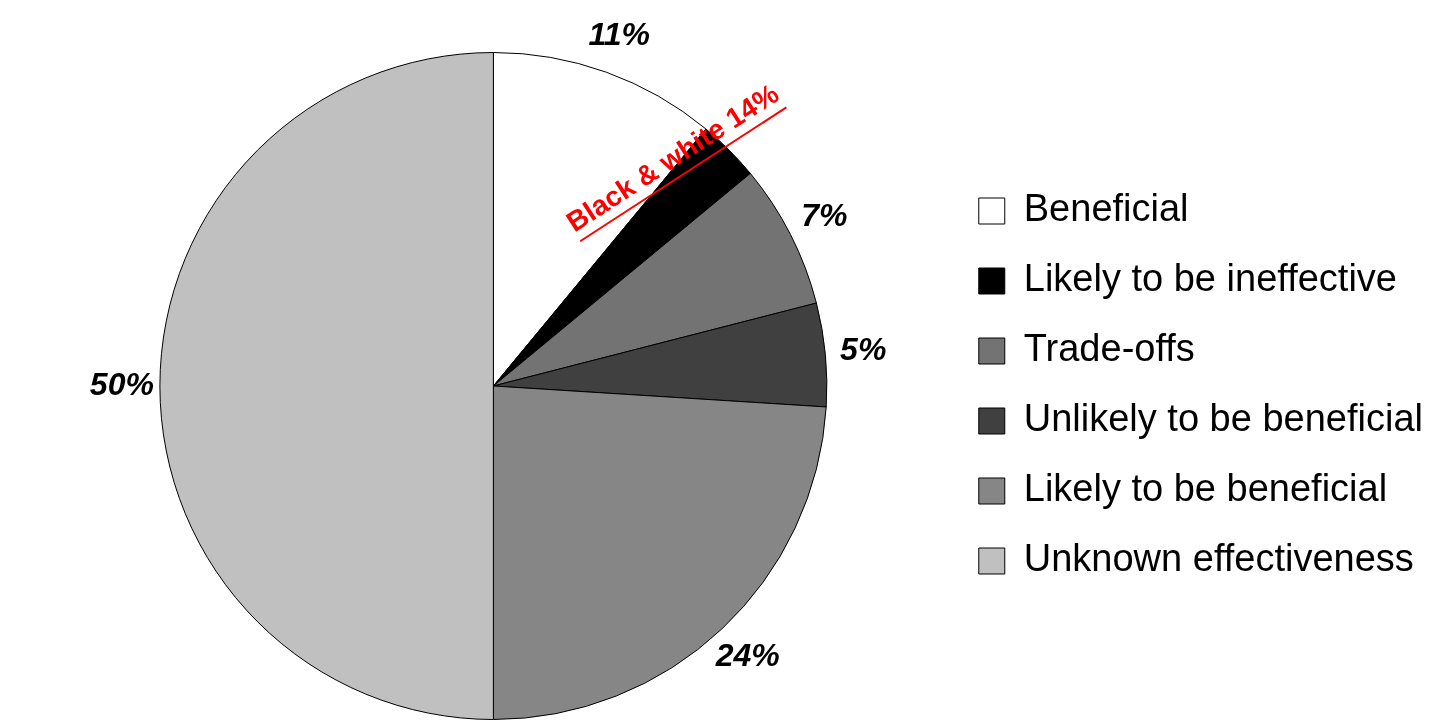 The width and height of the screenshot is (1443, 724). Describe the element at coordinates (619, 34) in the screenshot. I see `data-label: 11%` at that location.